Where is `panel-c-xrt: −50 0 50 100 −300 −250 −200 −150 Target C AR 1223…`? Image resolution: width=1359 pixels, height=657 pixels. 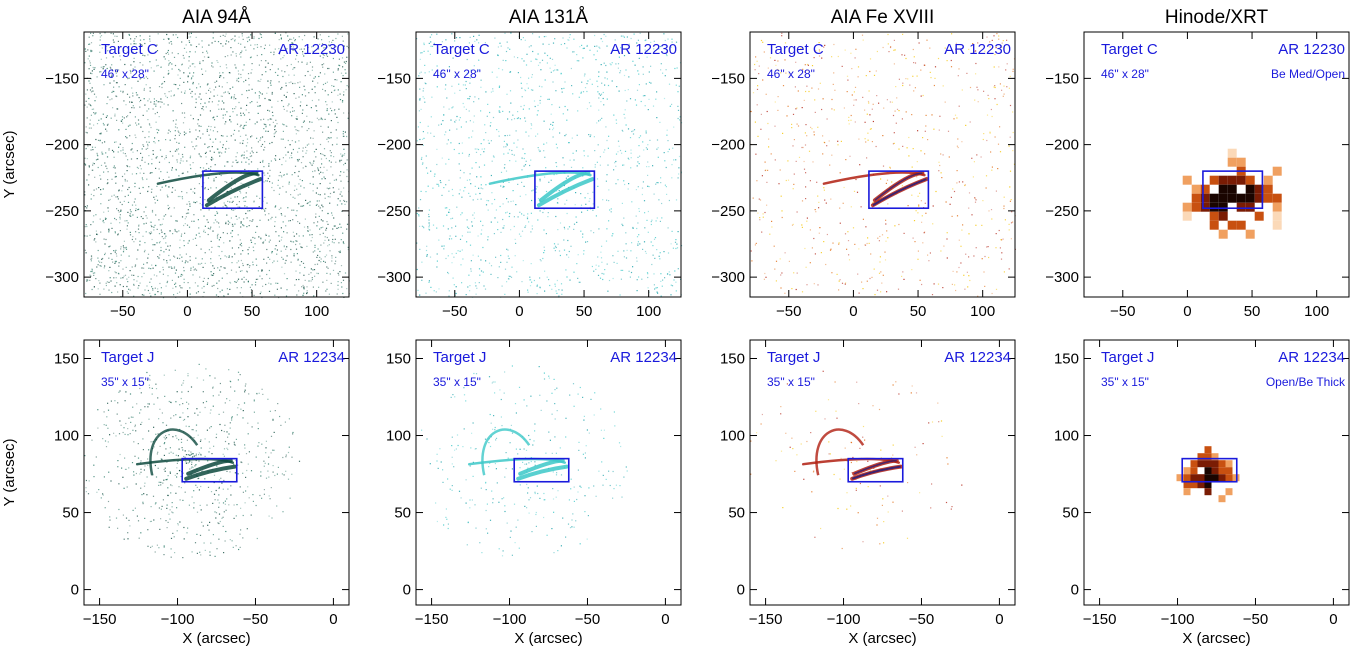
panel-c-xrt: −50 0 50 100 −300 −250 −200 −150 Target C AR 1223… is located at coordinates (1197, 163).